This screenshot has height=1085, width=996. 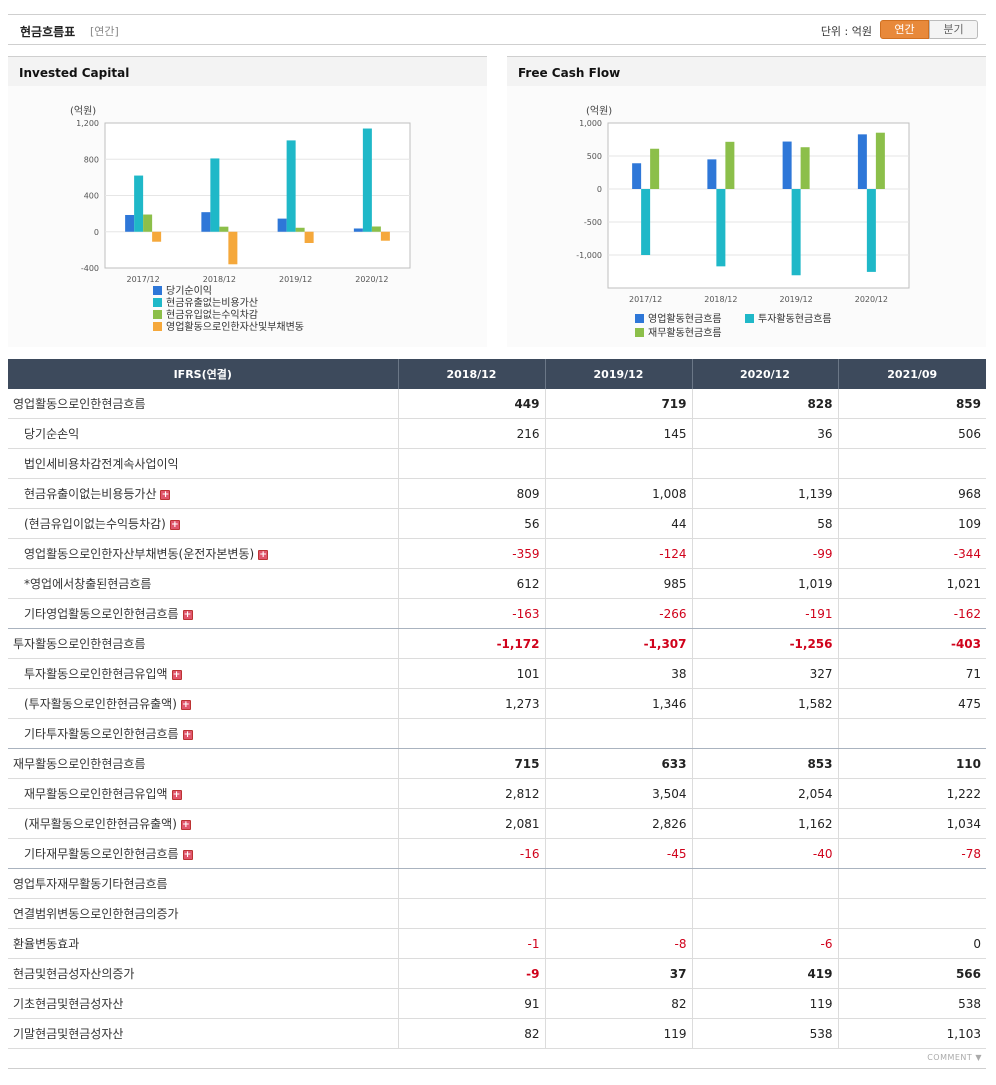 What do you see at coordinates (101, 854) in the screenshot?
I see `row-label-text: 기타재무활동으로인한현금흐름` at bounding box center [101, 854].